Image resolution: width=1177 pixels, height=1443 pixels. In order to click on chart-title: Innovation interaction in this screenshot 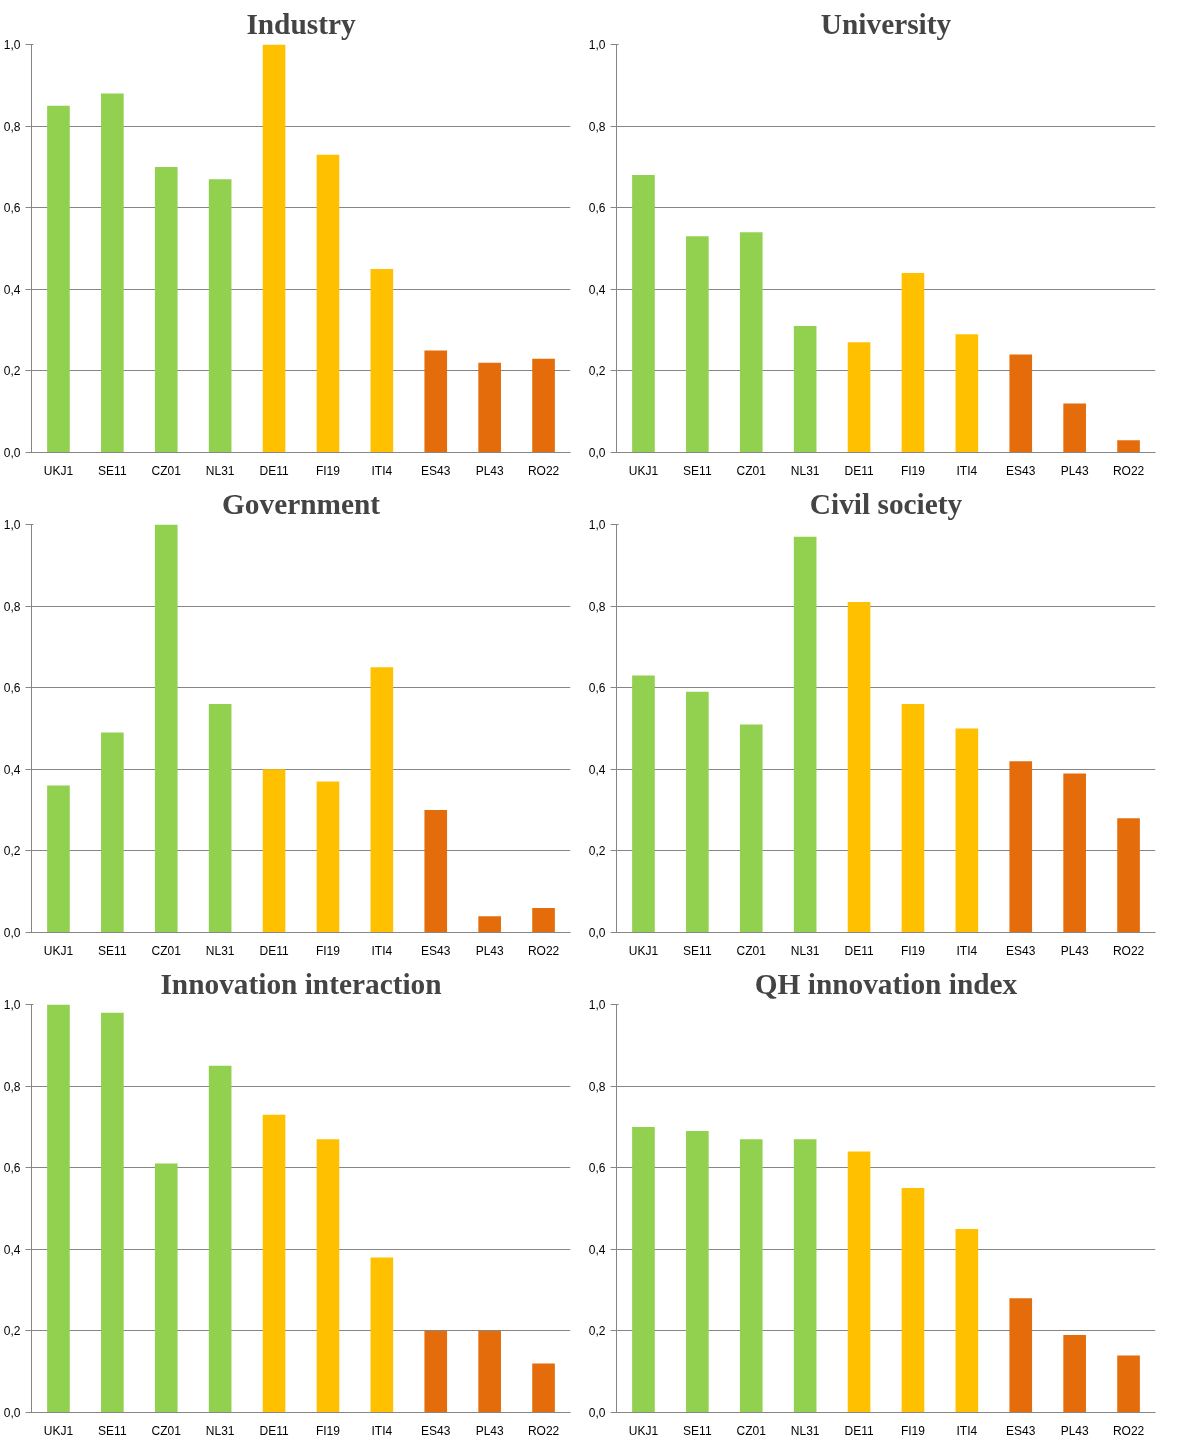, I will do `click(301, 983)`.